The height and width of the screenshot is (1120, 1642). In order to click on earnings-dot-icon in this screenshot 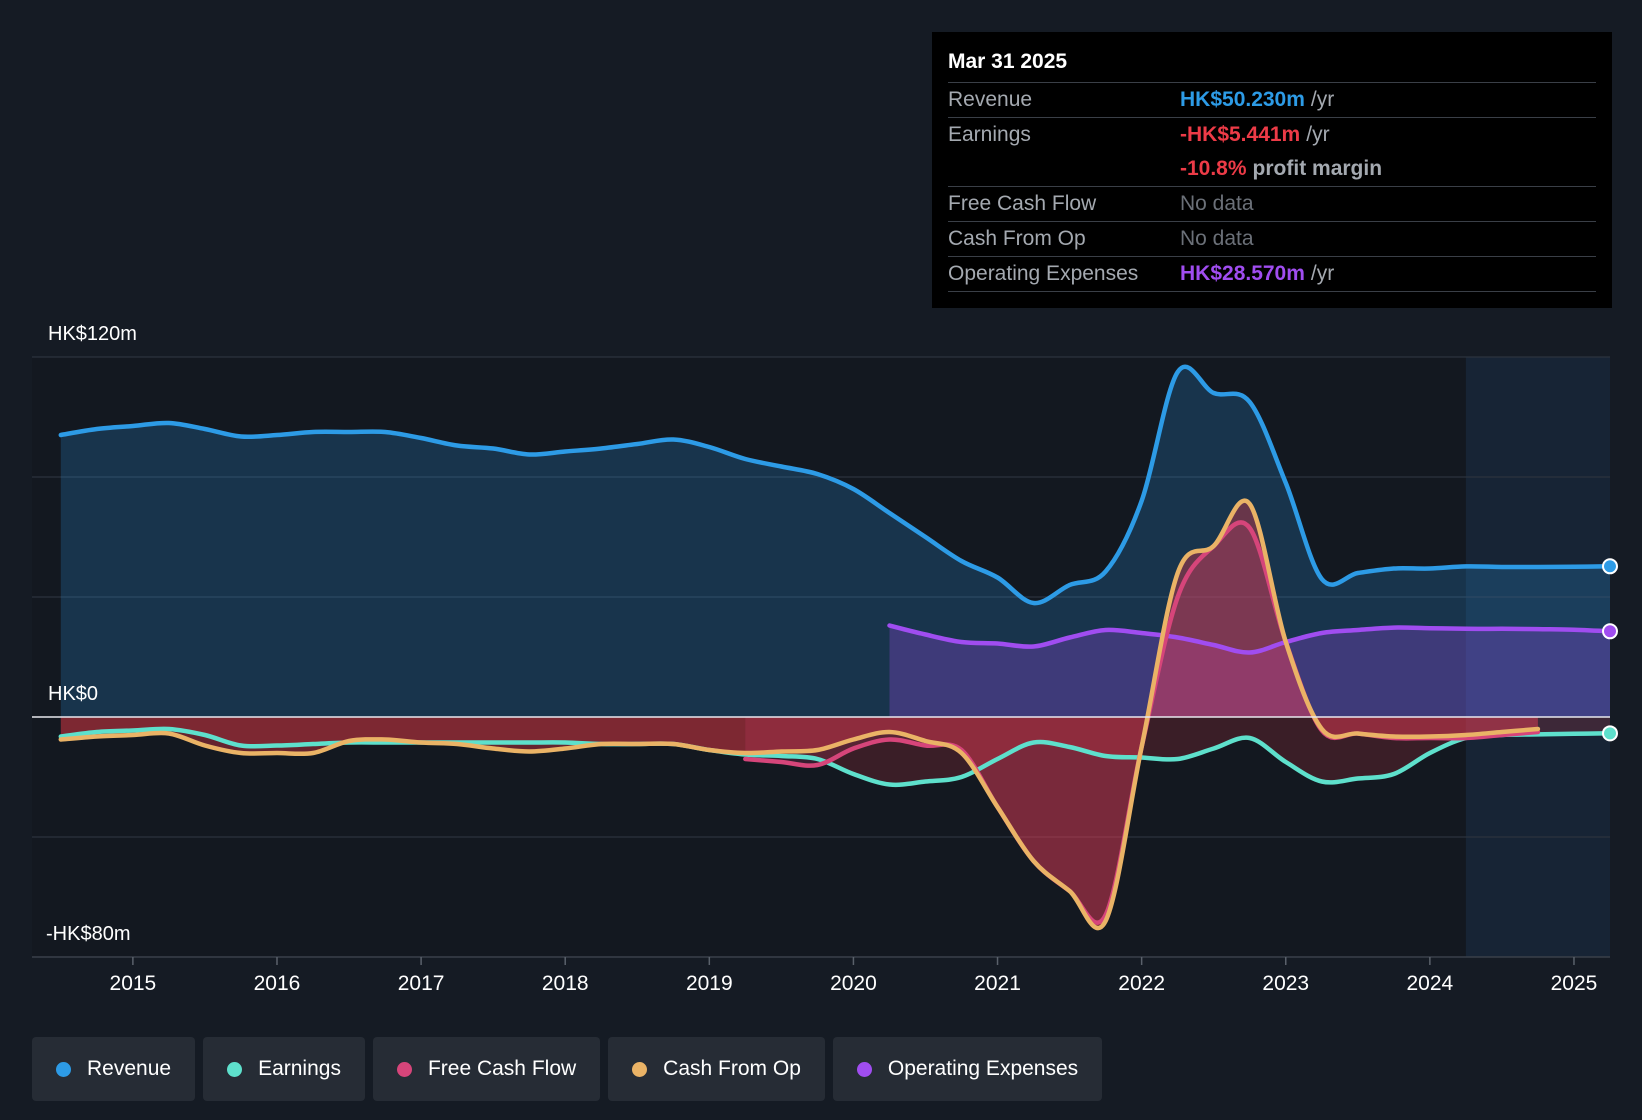, I will do `click(235, 1069)`.